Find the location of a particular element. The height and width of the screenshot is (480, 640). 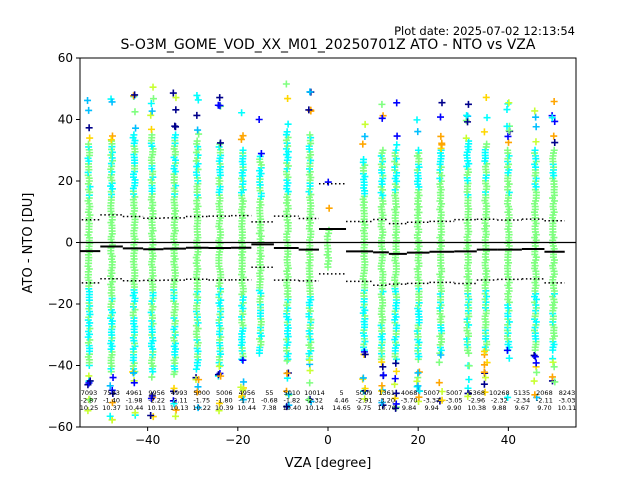

bin-stat-label: 5009 is located at coordinates (364, 393).